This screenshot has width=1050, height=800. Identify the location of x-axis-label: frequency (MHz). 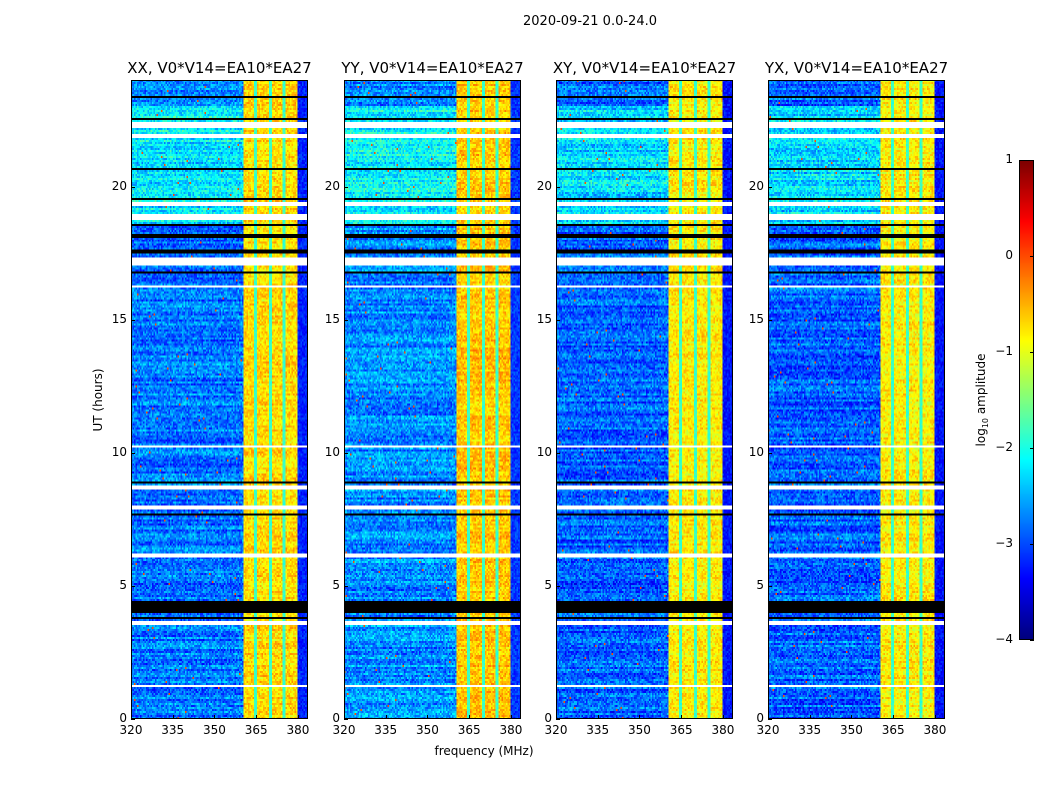
(484, 751).